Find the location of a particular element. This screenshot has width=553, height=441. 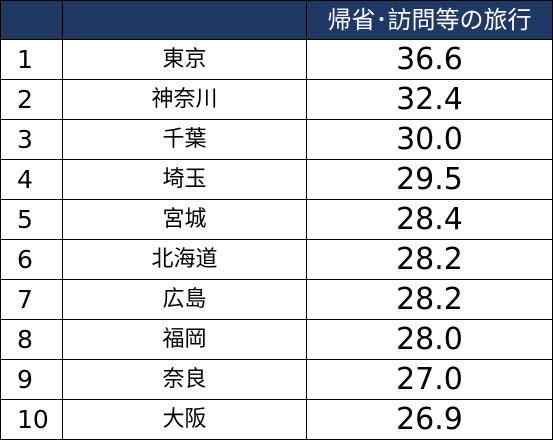

prefecture-cell: 広島 is located at coordinates (184, 299).